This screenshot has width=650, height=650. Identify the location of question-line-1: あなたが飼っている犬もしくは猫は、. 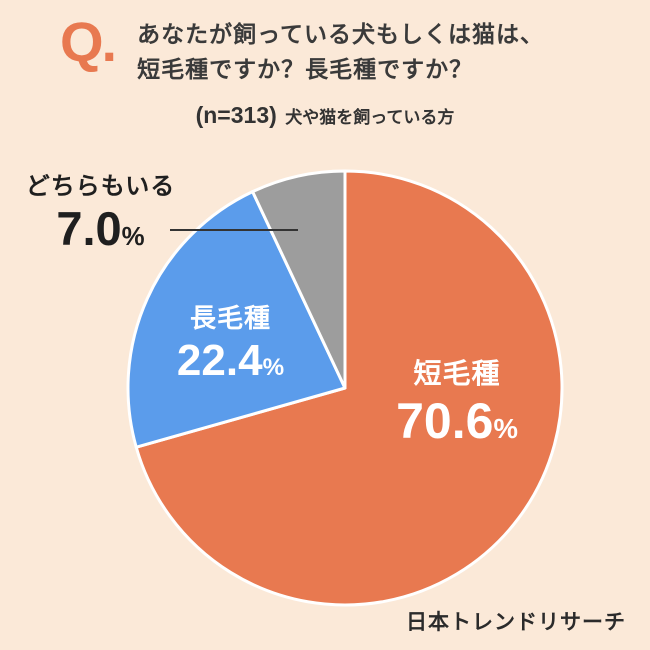
(340, 34).